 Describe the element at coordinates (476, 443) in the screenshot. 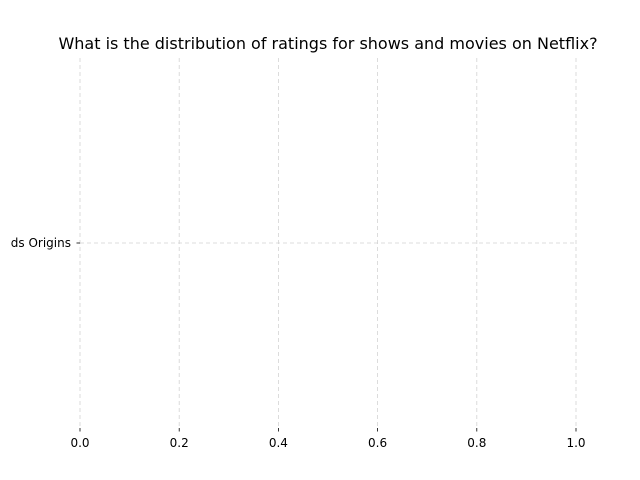

I see `x-tick-label: 0.8` at that location.